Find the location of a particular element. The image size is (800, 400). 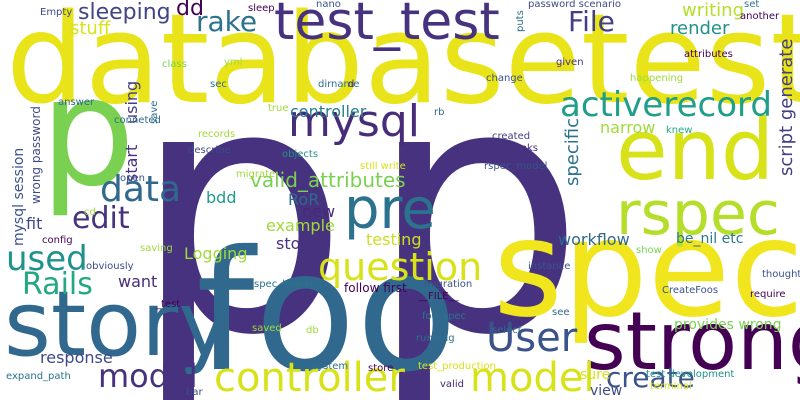

cloud-word: saving is located at coordinates (156, 248).